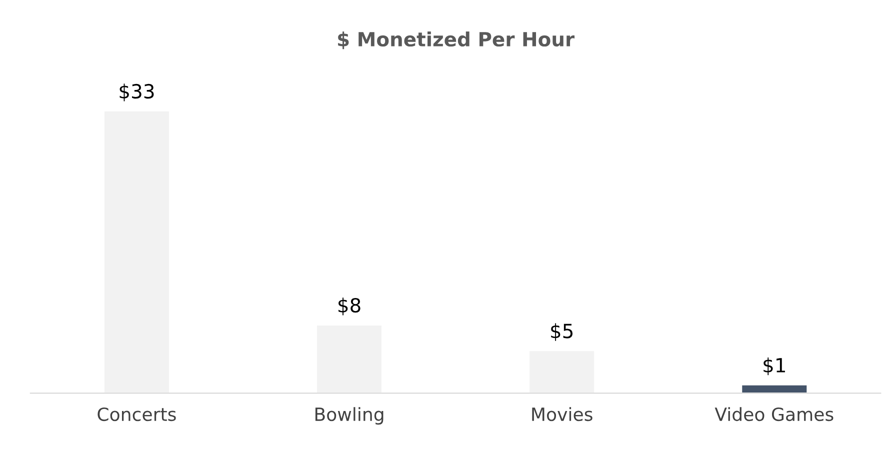 This screenshot has width=895, height=452. I want to click on x-tick-label: Bowling, so click(349, 416).